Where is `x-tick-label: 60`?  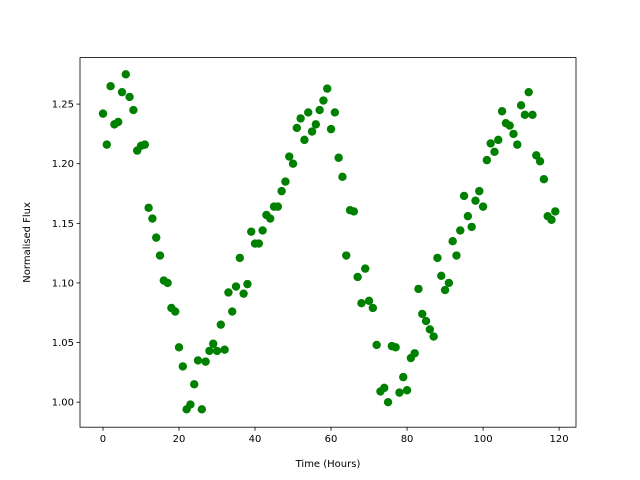
x-tick-label: 60 is located at coordinates (331, 439).